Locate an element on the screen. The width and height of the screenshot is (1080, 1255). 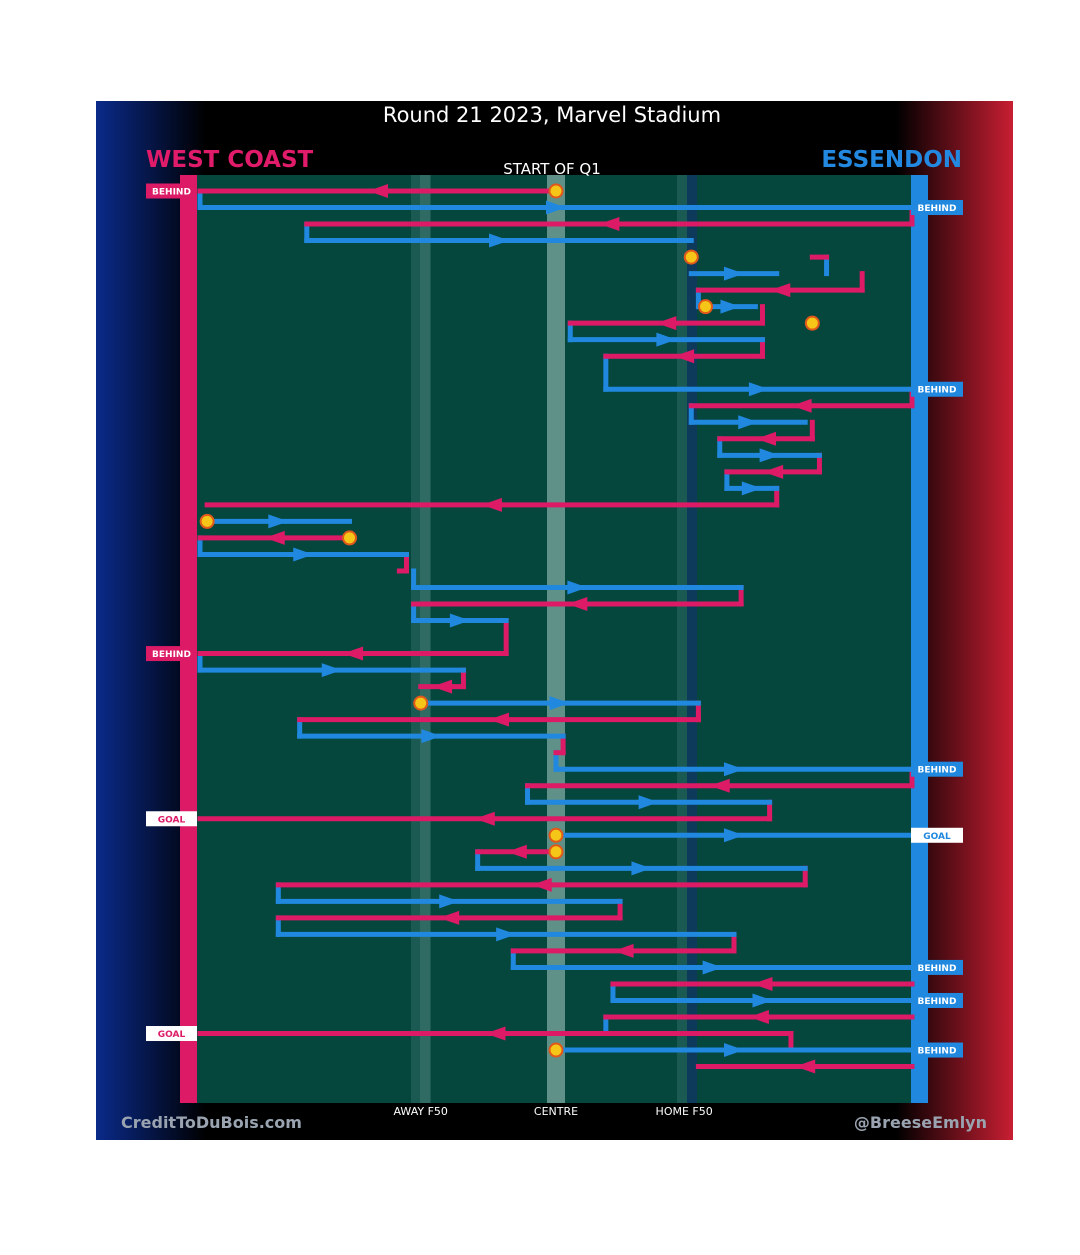
quarter-subtitle: START OF Q1 is located at coordinates (552, 169).